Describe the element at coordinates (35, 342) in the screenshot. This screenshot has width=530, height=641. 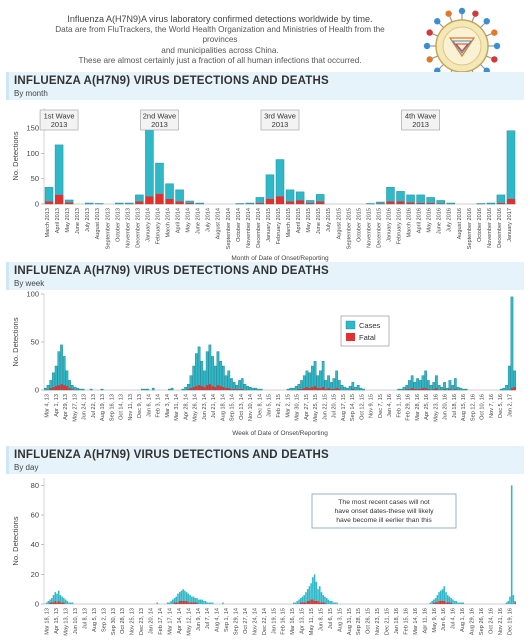
I see `y-tick-label: 50` at that location.